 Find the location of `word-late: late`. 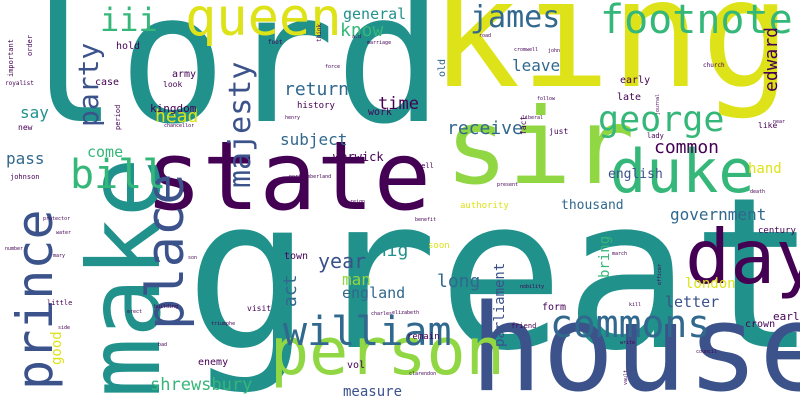

word-late: late is located at coordinates (629, 97).